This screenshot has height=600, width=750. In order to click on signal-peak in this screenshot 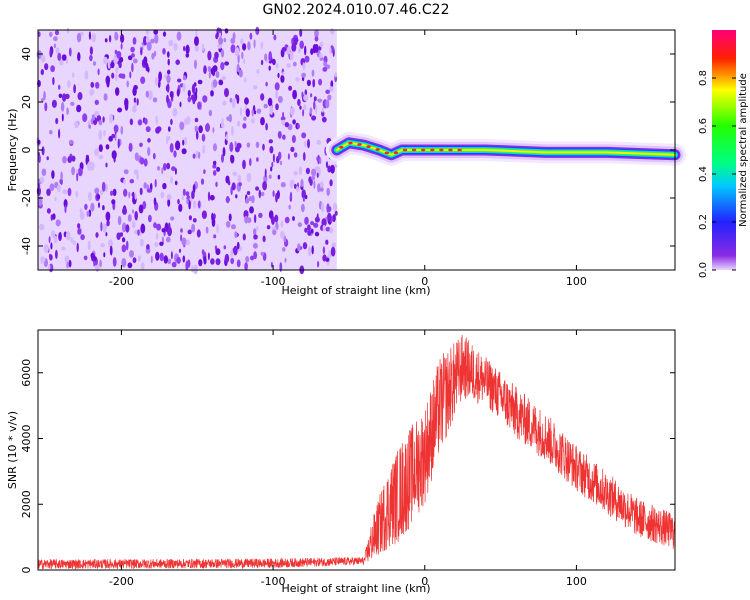, I will do `click(432, 150)`.